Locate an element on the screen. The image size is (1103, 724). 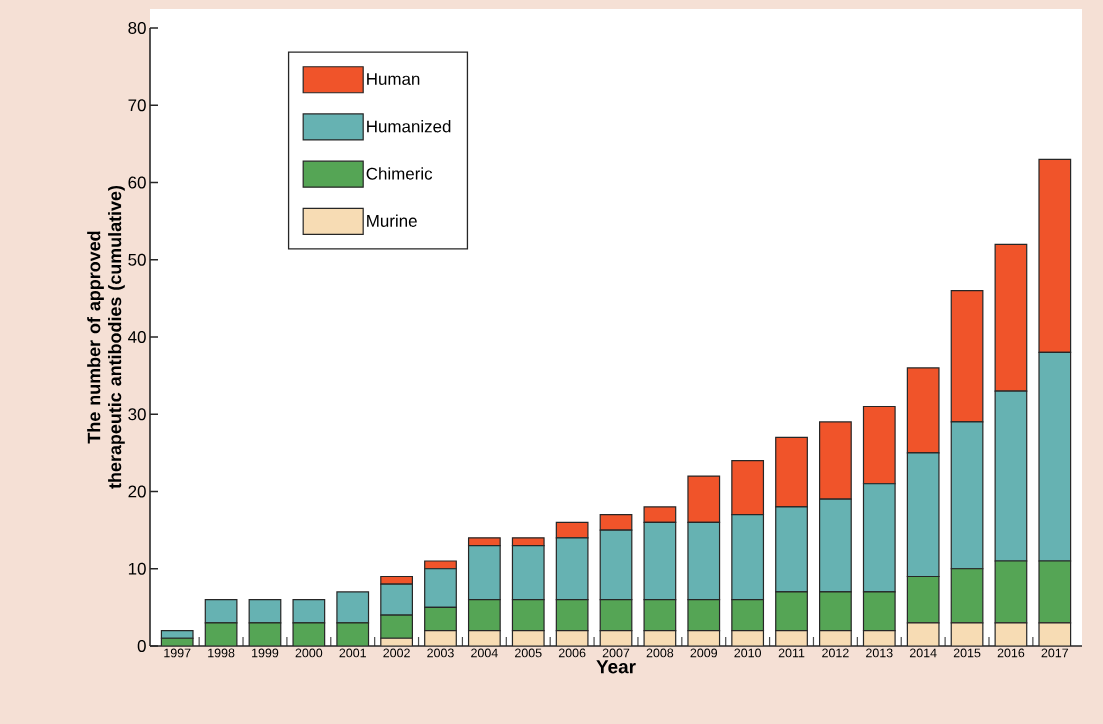
x-tick-label: 1999 is located at coordinates (265, 653).